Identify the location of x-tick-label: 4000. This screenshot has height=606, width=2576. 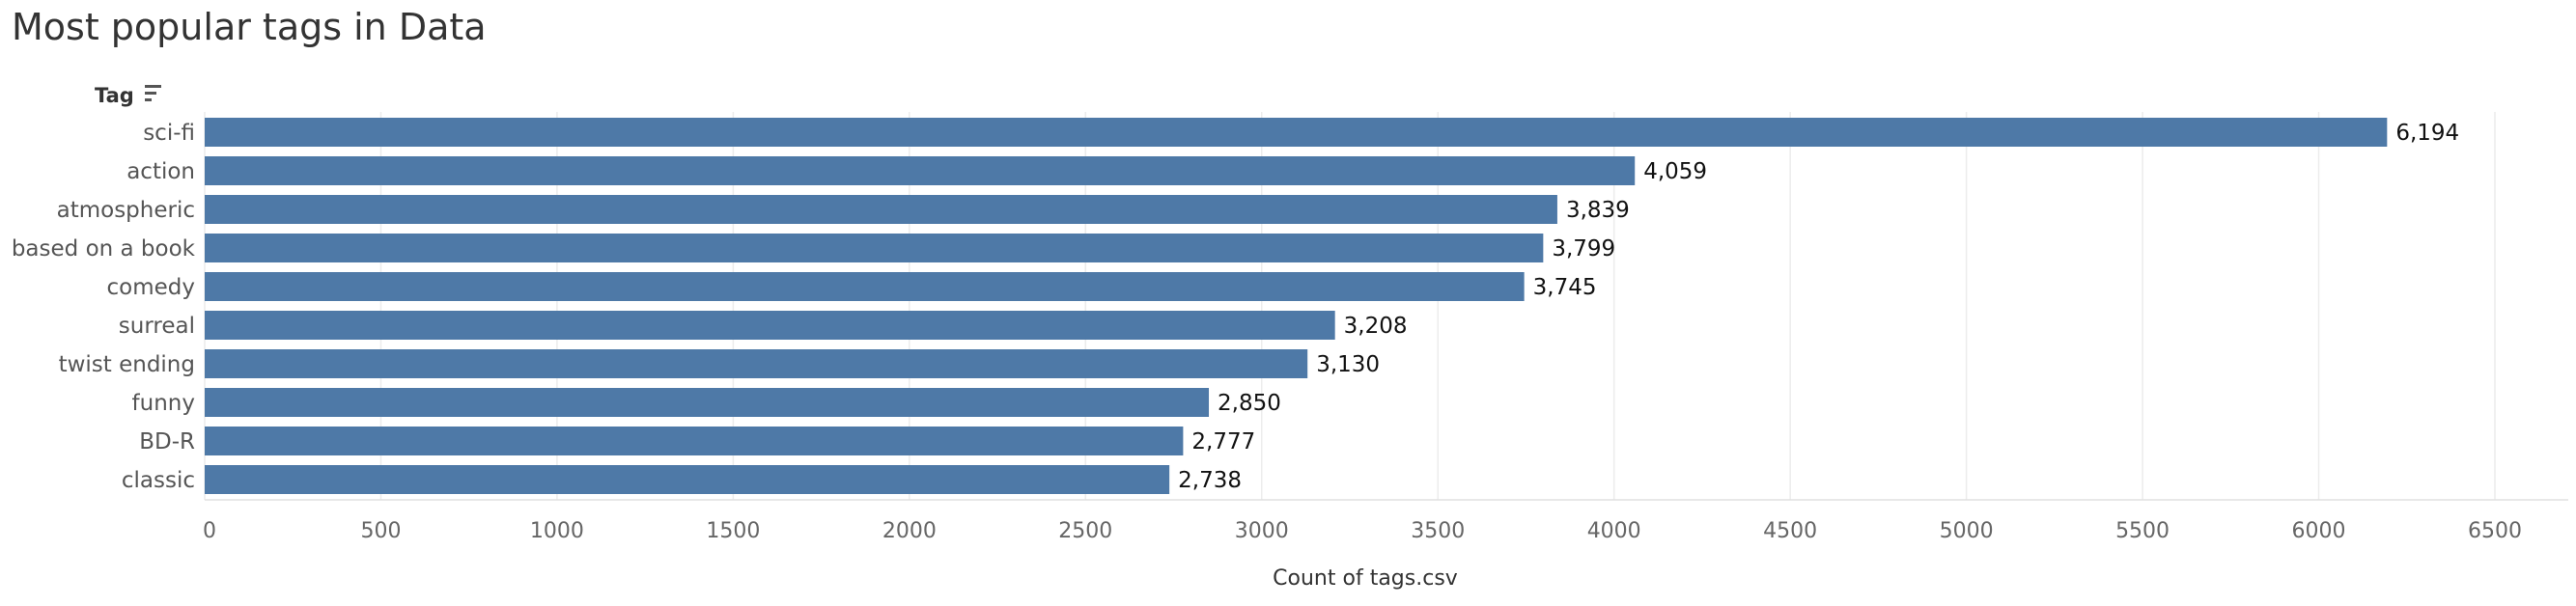
(1614, 531).